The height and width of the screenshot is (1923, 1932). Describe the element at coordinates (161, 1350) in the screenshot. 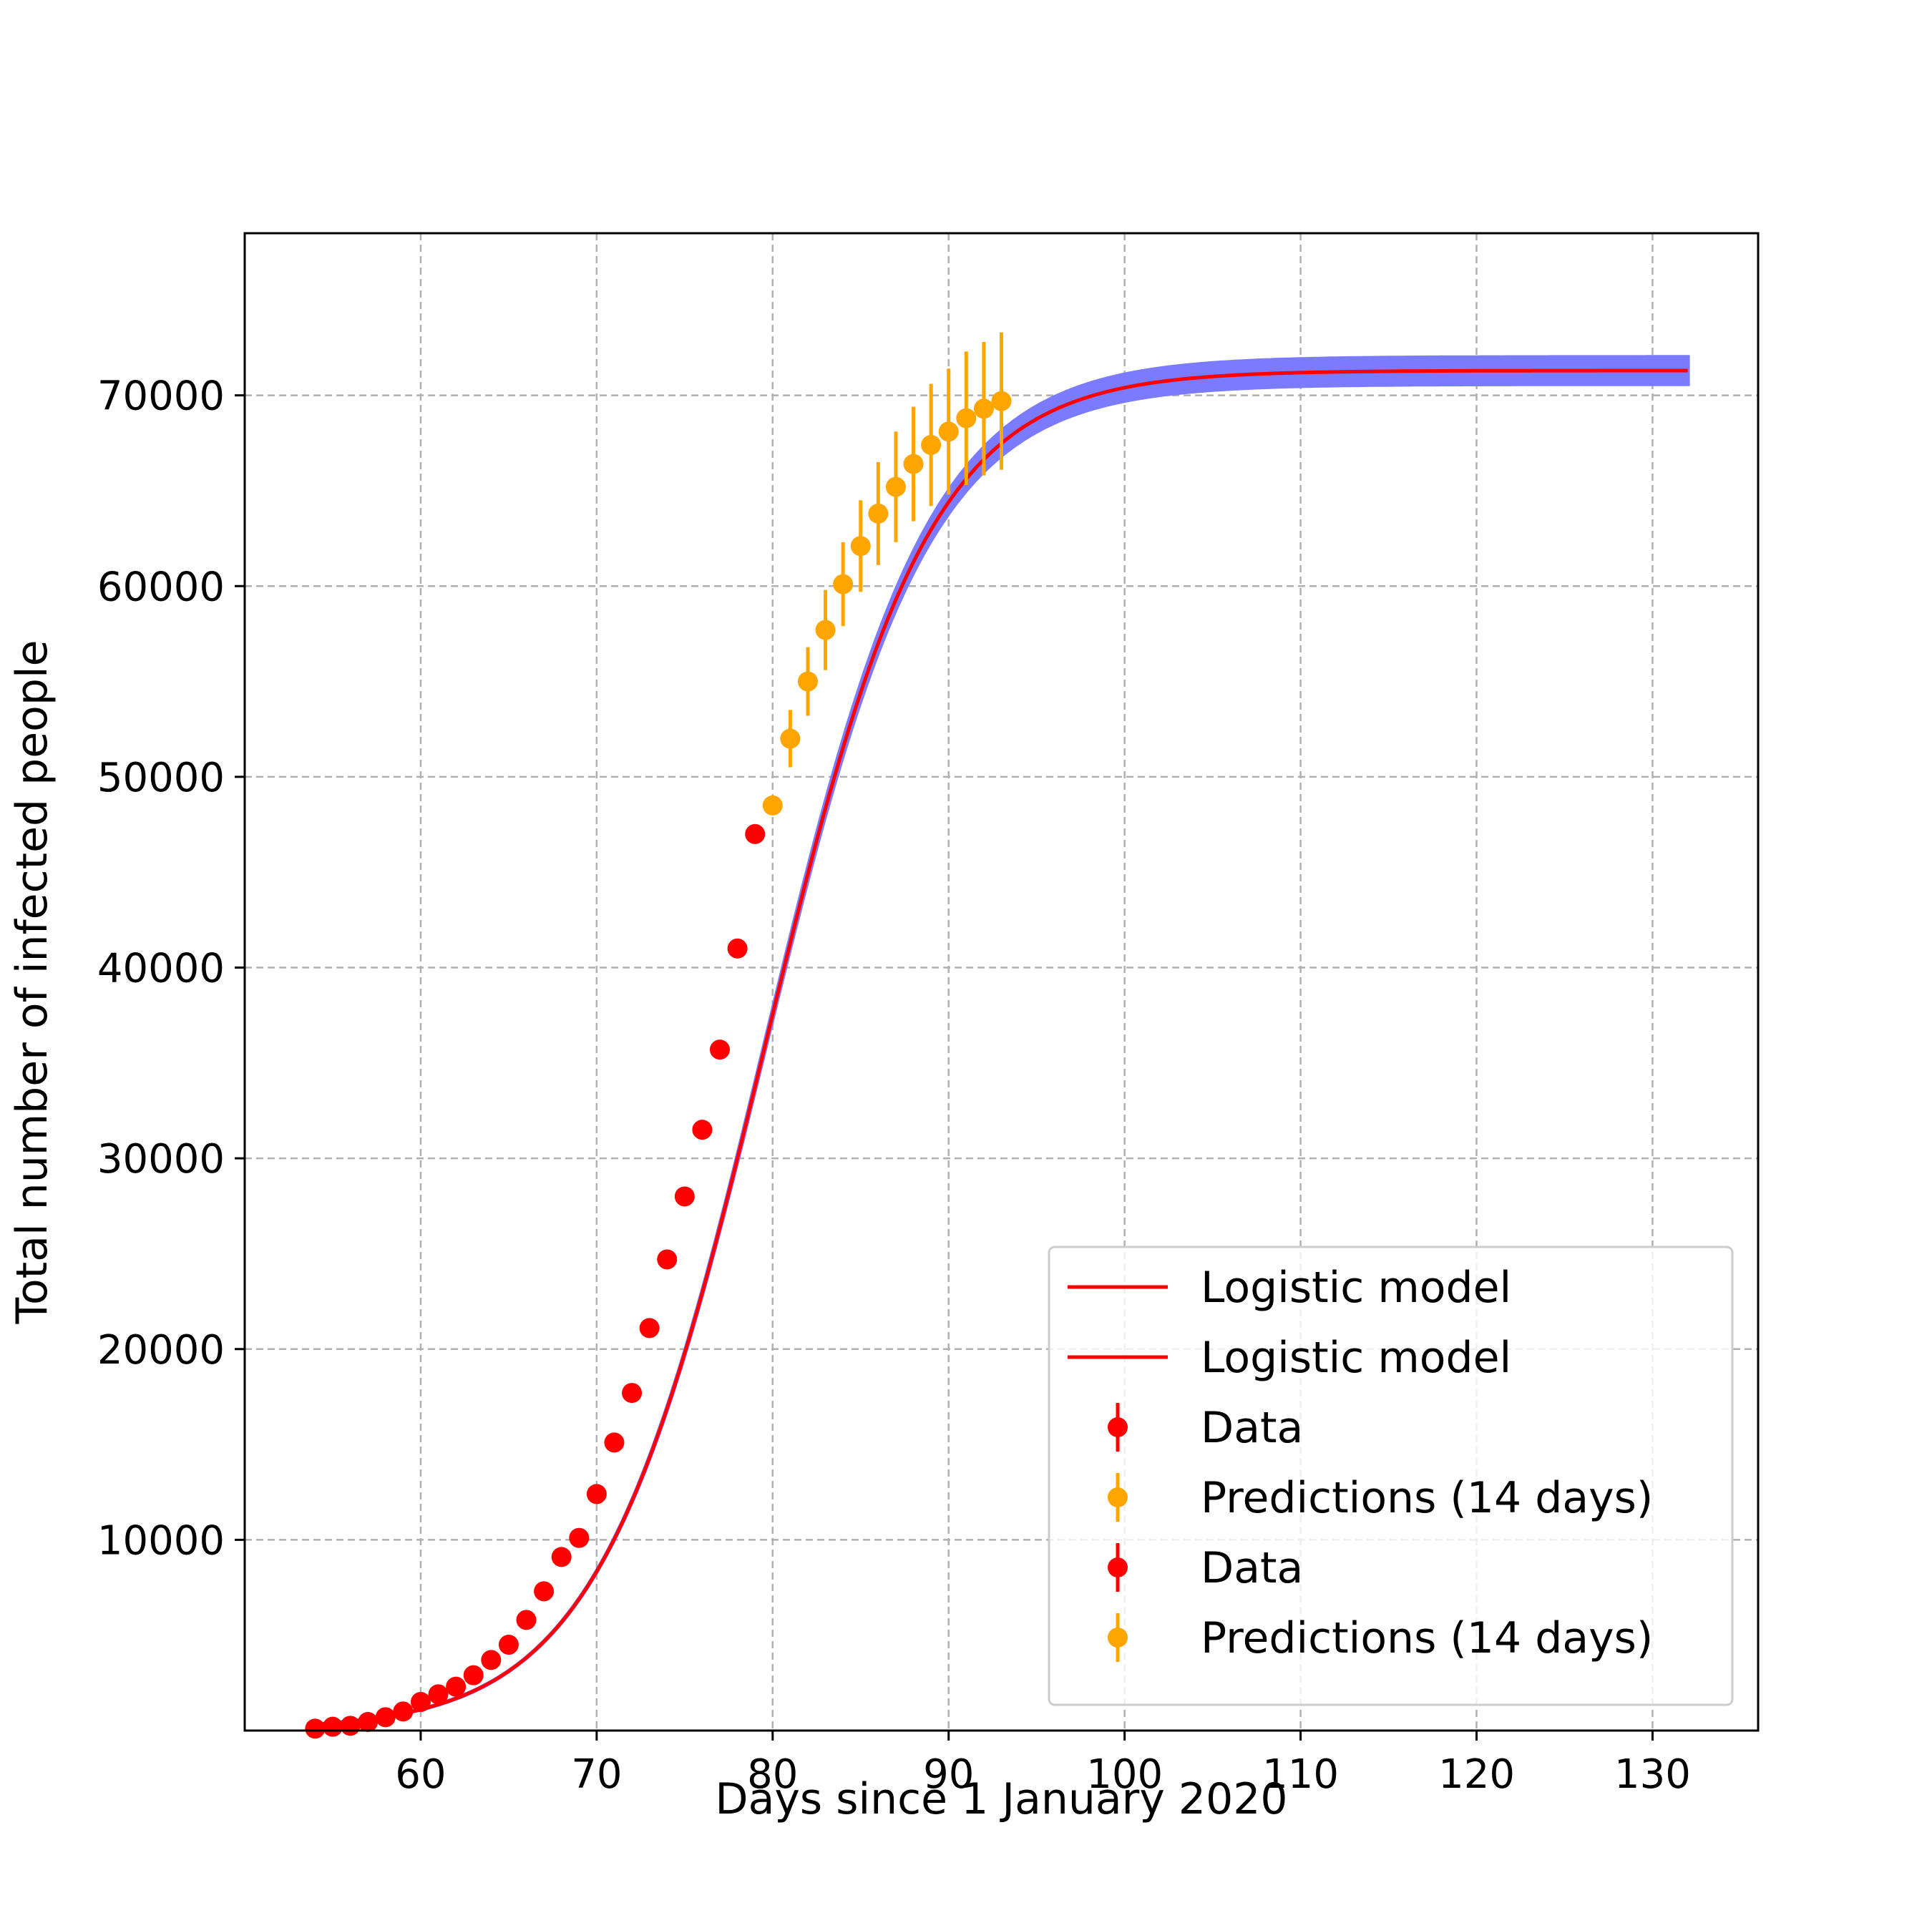

I see `y-tick-label: 20000` at that location.